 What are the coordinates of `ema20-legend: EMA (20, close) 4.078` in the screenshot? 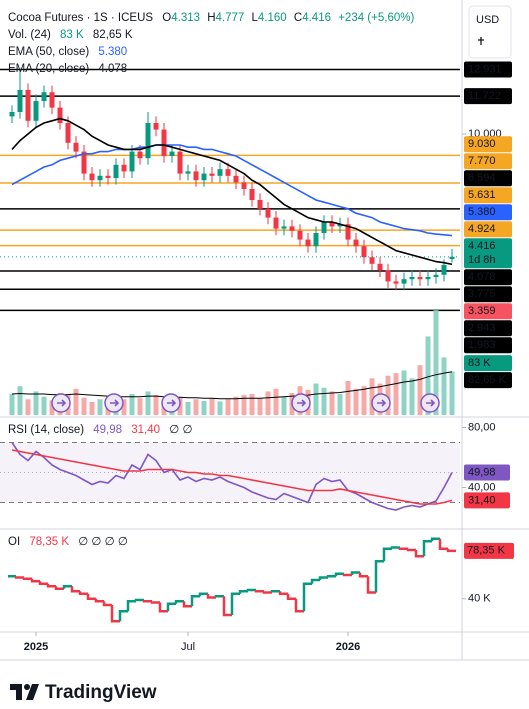 It's located at (67, 69).